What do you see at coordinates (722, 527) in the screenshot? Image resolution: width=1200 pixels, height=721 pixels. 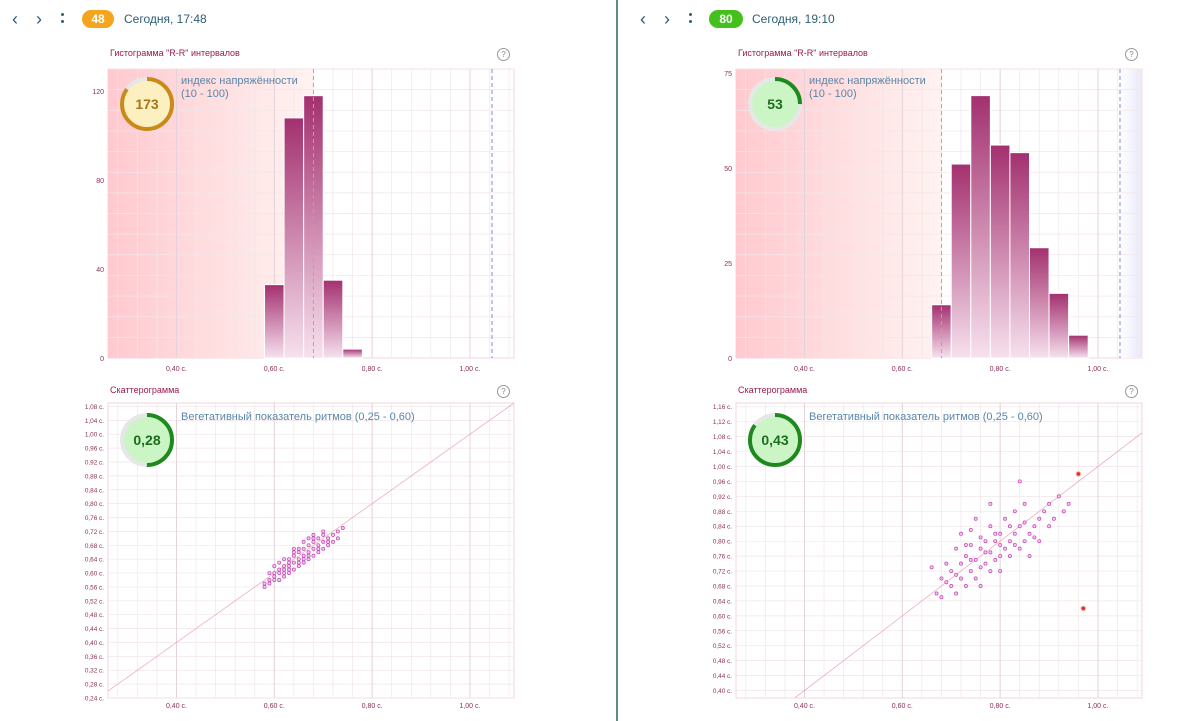 I see `y-tick-label: 0,84 с.` at bounding box center [722, 527].